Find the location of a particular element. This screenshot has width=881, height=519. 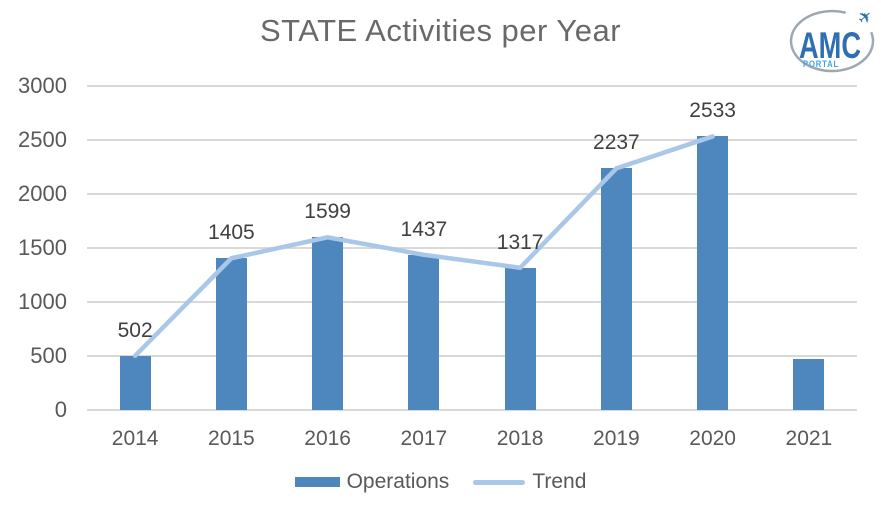

y-tick-label-2500: 2500 is located at coordinates (42, 139).